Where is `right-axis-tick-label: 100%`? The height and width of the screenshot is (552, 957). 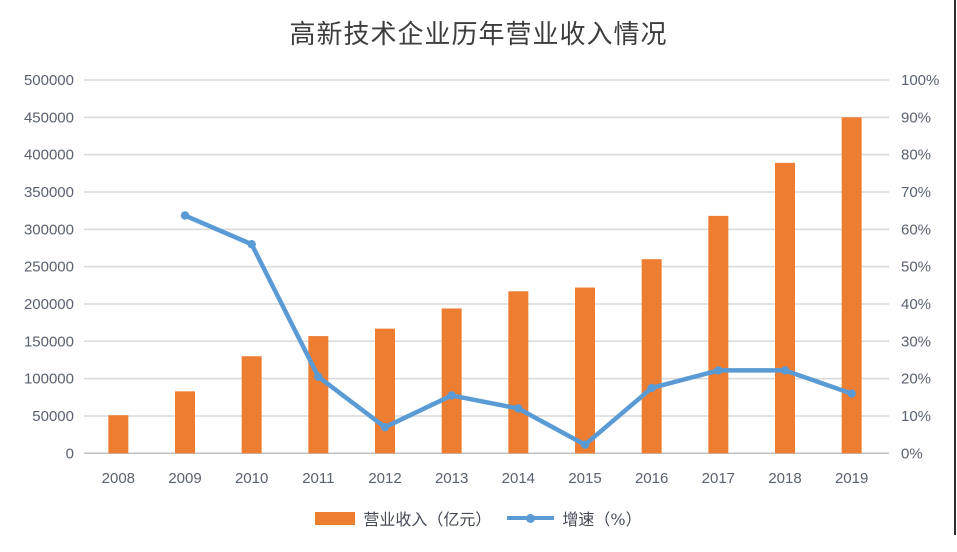
right-axis-tick-label: 100% is located at coordinates (920, 80).